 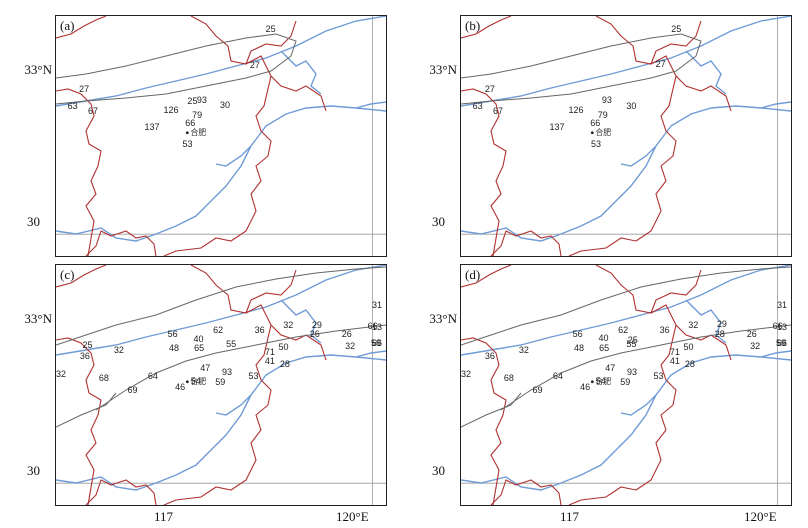 I want to click on station-value: 65, so click(x=199, y=347).